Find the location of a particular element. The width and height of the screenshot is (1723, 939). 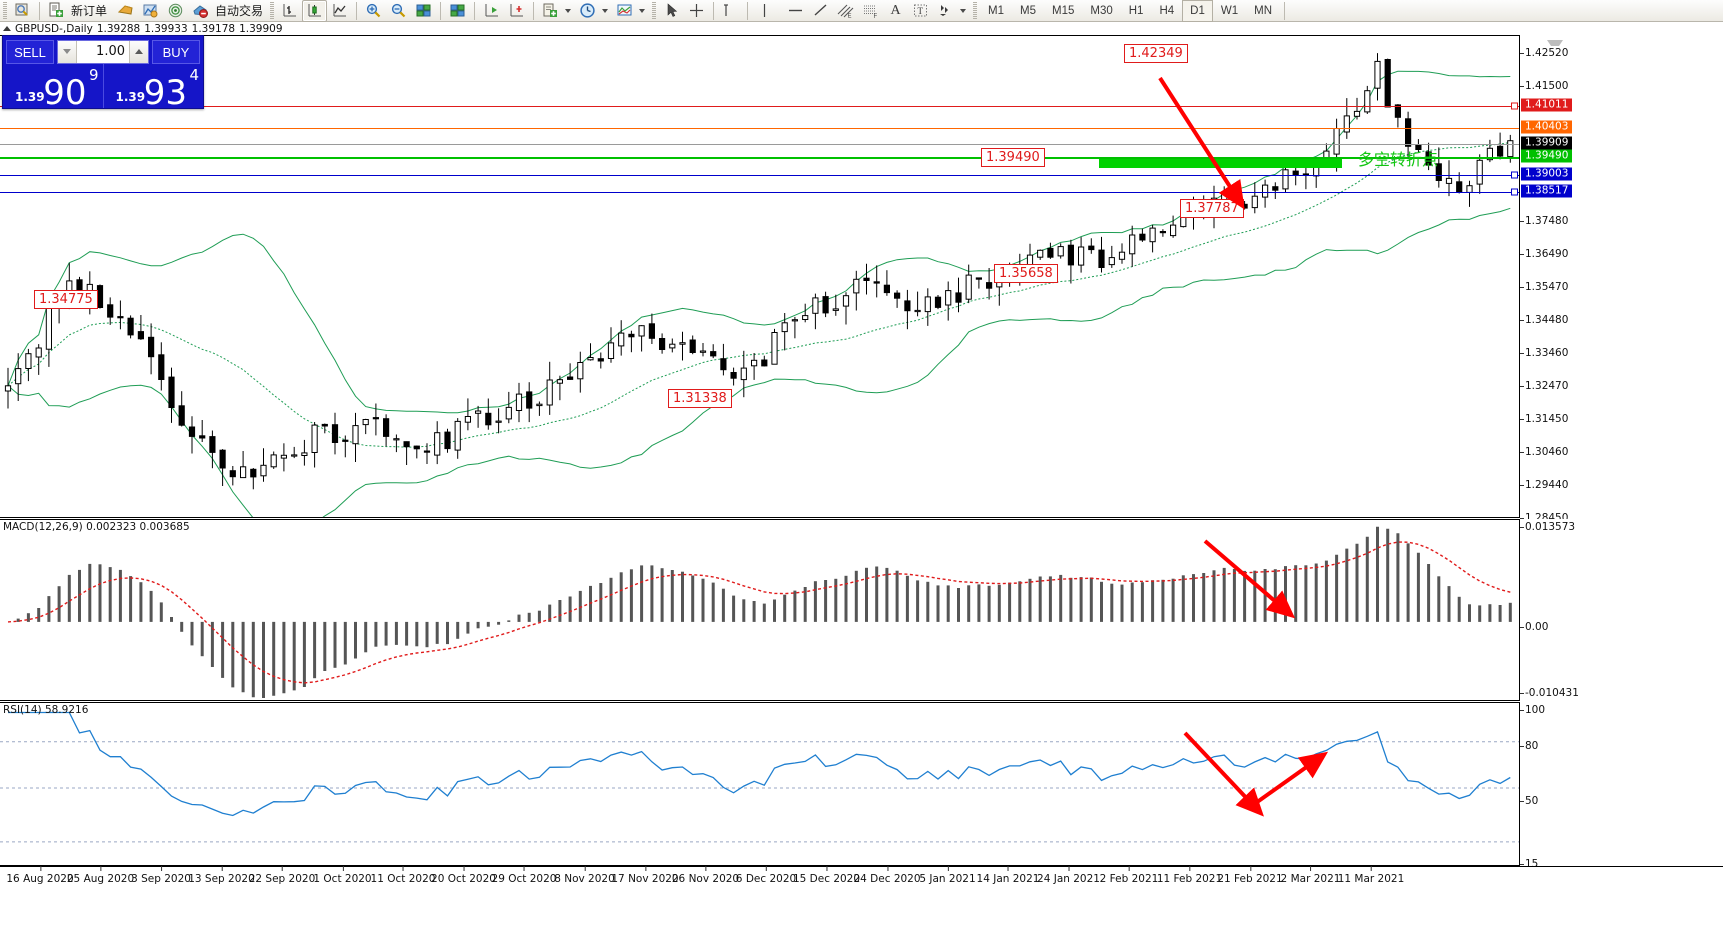

annotation-131338: 1.31338 is located at coordinates (700, 398).